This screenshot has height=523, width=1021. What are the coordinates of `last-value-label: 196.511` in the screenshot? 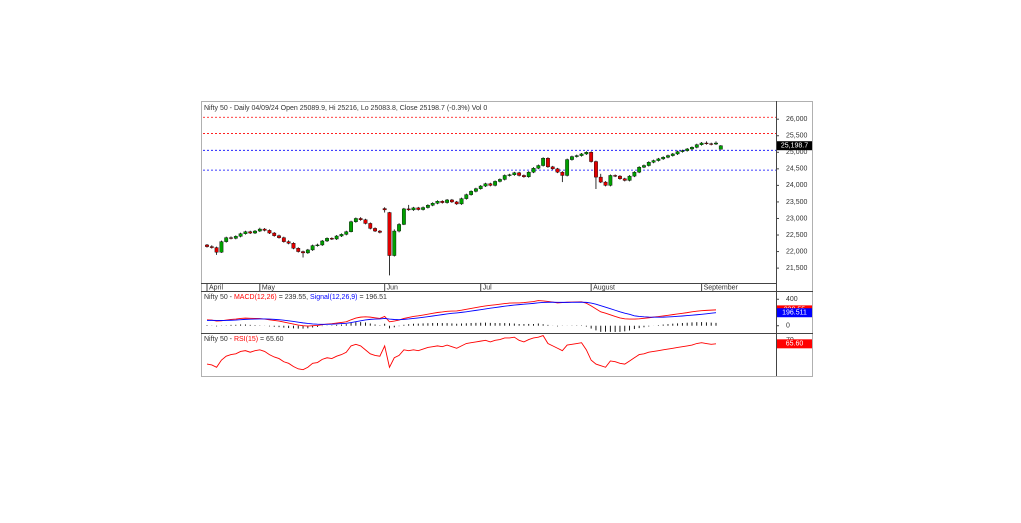 It's located at (794, 313).